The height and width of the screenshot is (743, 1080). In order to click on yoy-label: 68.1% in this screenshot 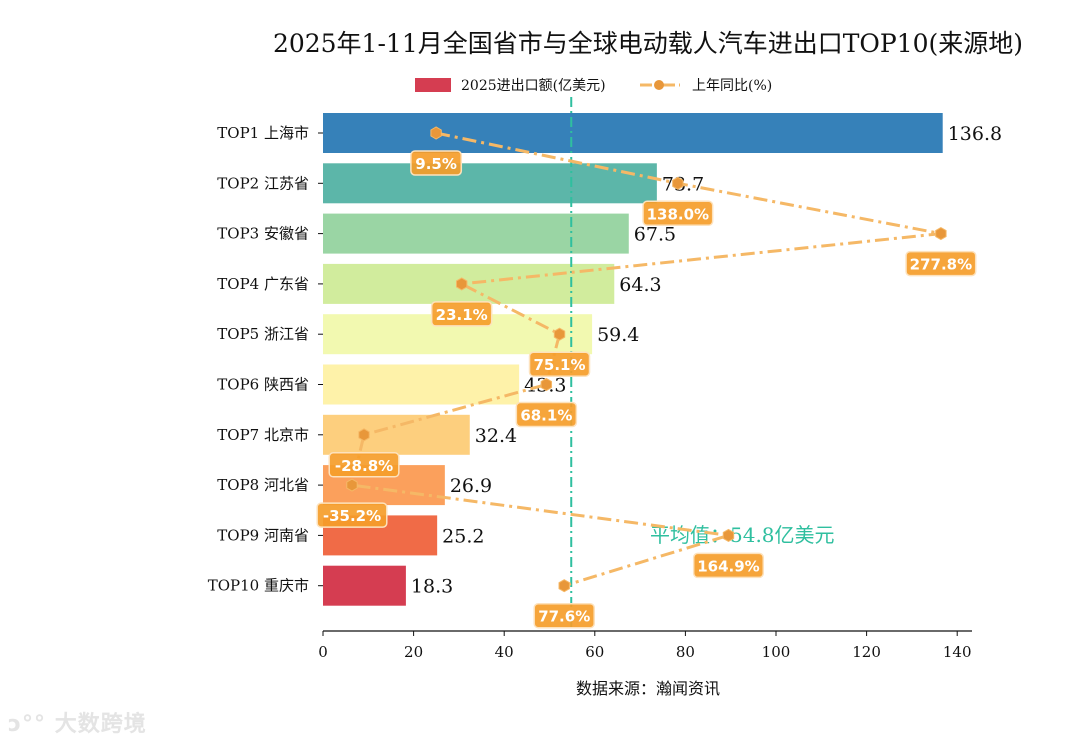, I will do `click(546, 416)`.